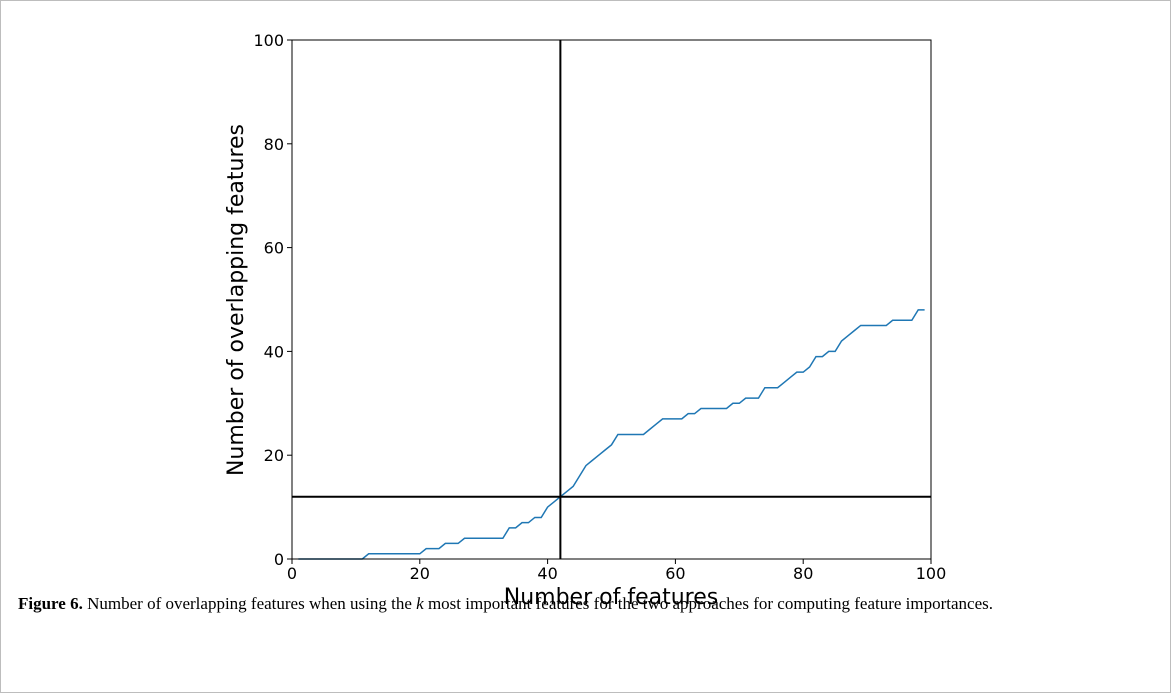  Describe the element at coordinates (611, 597) in the screenshot. I see `x-axis-label: Number of features` at that location.